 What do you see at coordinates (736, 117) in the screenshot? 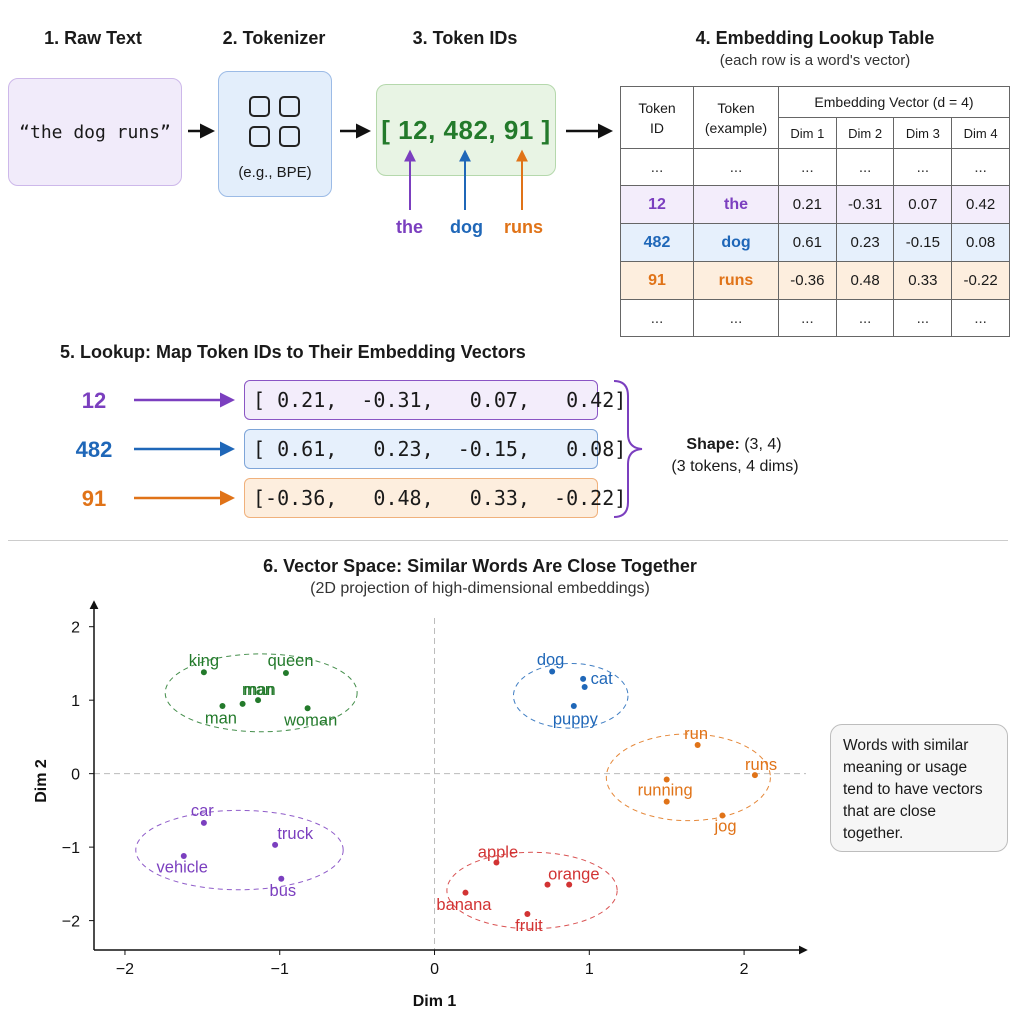
I see `header-token-example: Token (example)` at bounding box center [736, 117].